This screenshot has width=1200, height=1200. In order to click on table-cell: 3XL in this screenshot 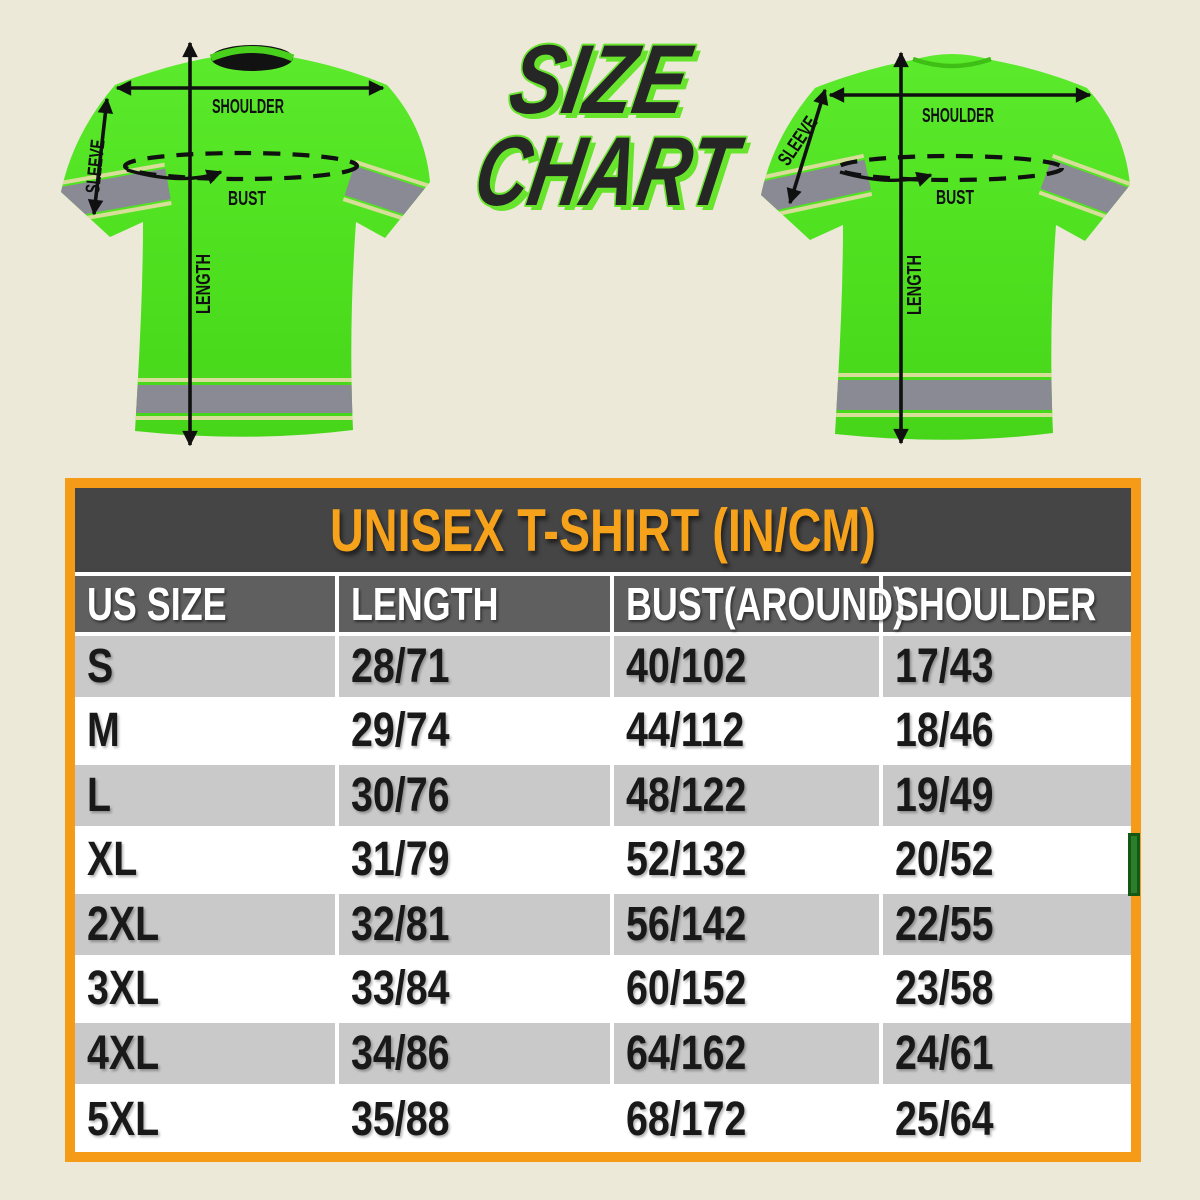, I will do `click(207, 990)`.